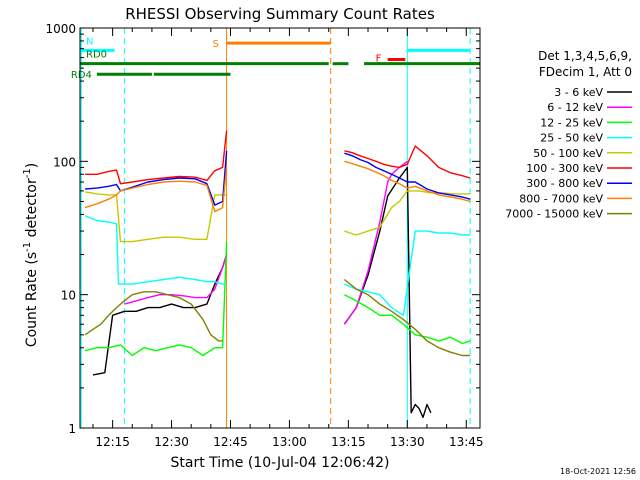 The width and height of the screenshot is (640, 480). What do you see at coordinates (72, 429) in the screenshot?
I see `y-tick-label-0: 1` at bounding box center [72, 429].